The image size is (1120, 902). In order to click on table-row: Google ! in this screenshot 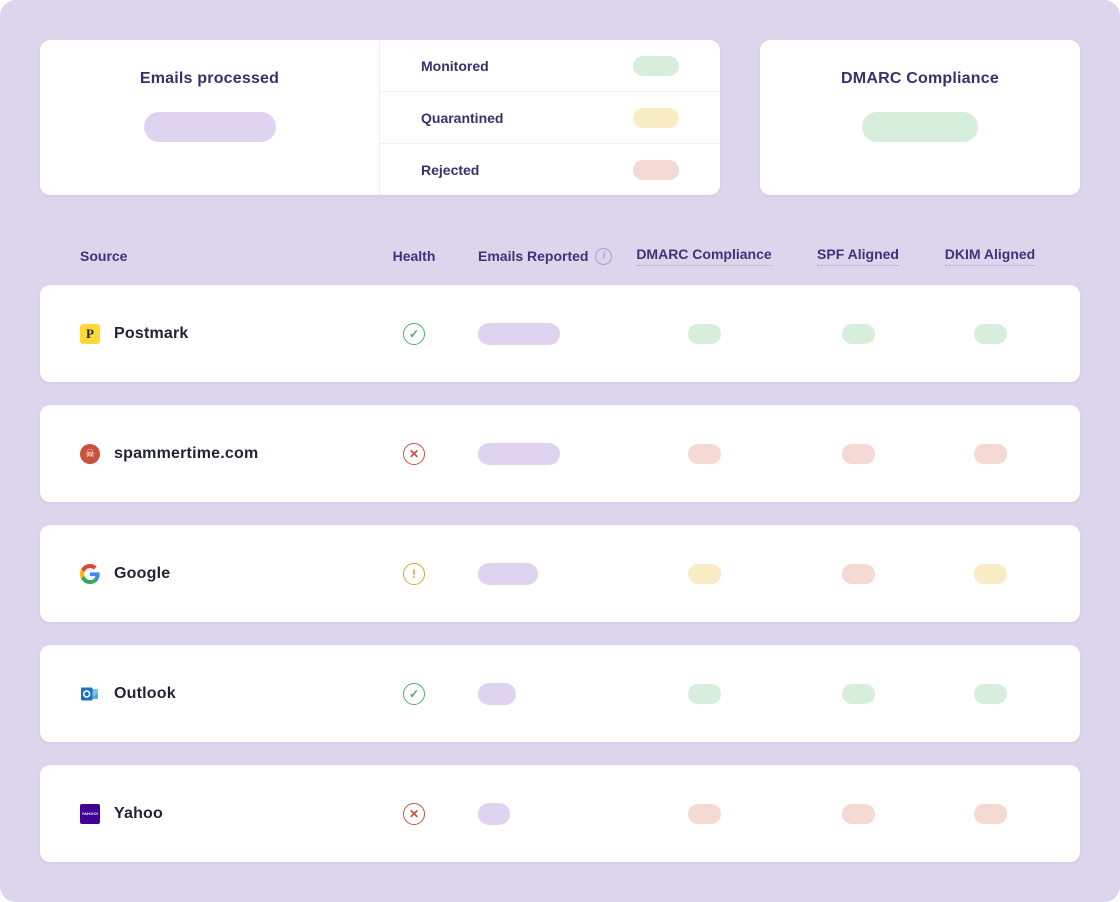, I will do `click(560, 573)`.